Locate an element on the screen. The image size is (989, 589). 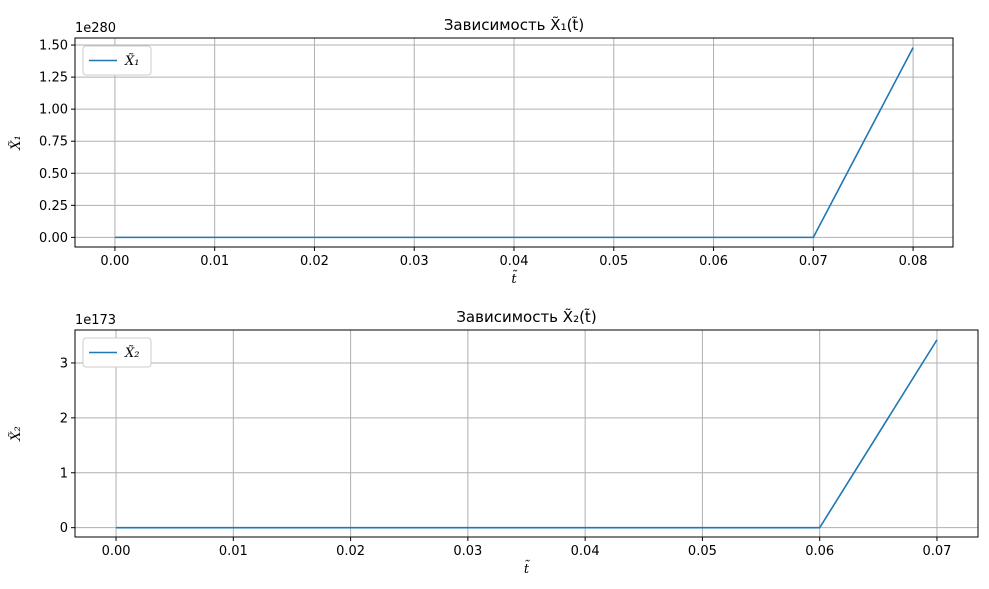
y-axis-label: X̃₁ is located at coordinates (16, 142).